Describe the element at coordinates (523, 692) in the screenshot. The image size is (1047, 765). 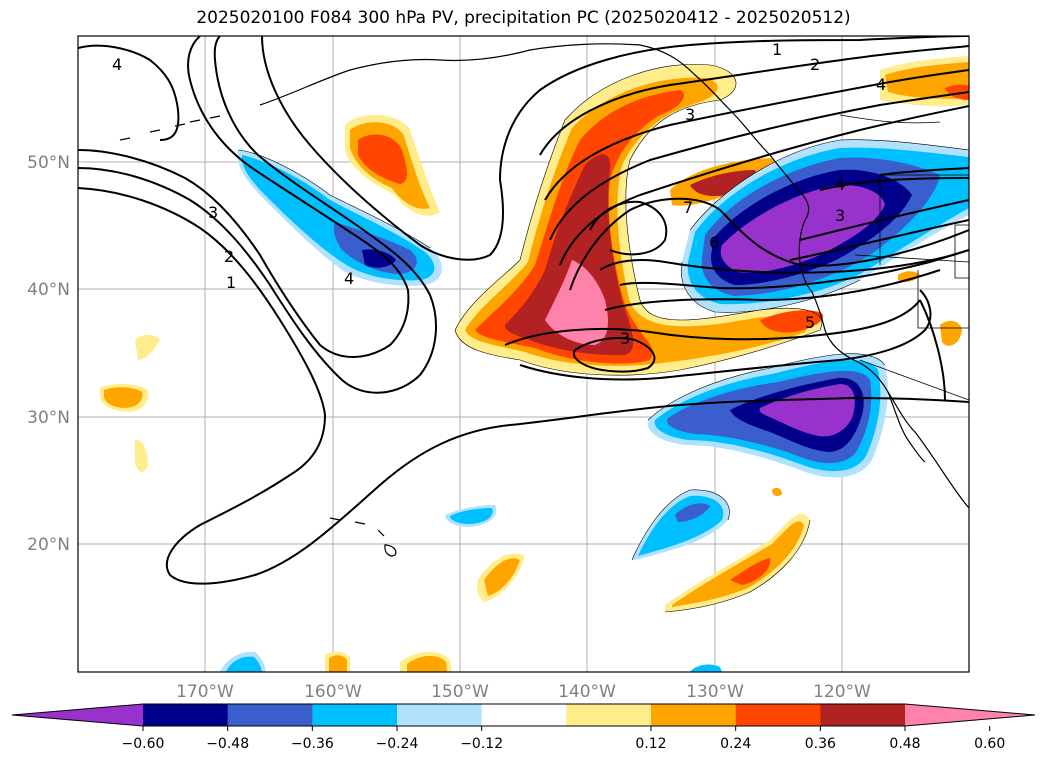
I see `longitude-labels: 170°W 160°W 150°W 140°W 130°W 120°W` at that location.